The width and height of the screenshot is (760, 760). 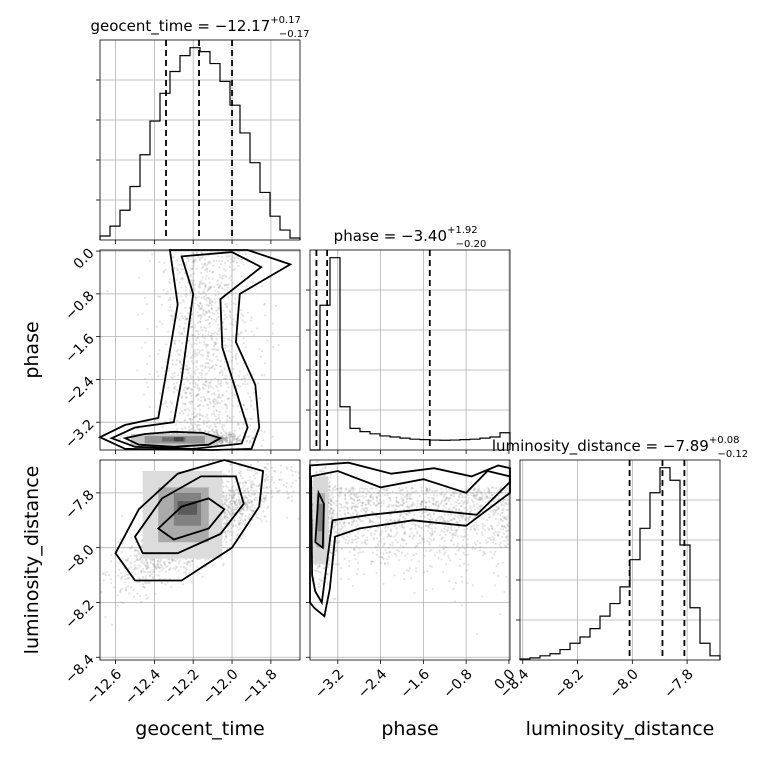 I want to click on scatter-luminosity_distance-vs-phase, so click(x=410, y=561).